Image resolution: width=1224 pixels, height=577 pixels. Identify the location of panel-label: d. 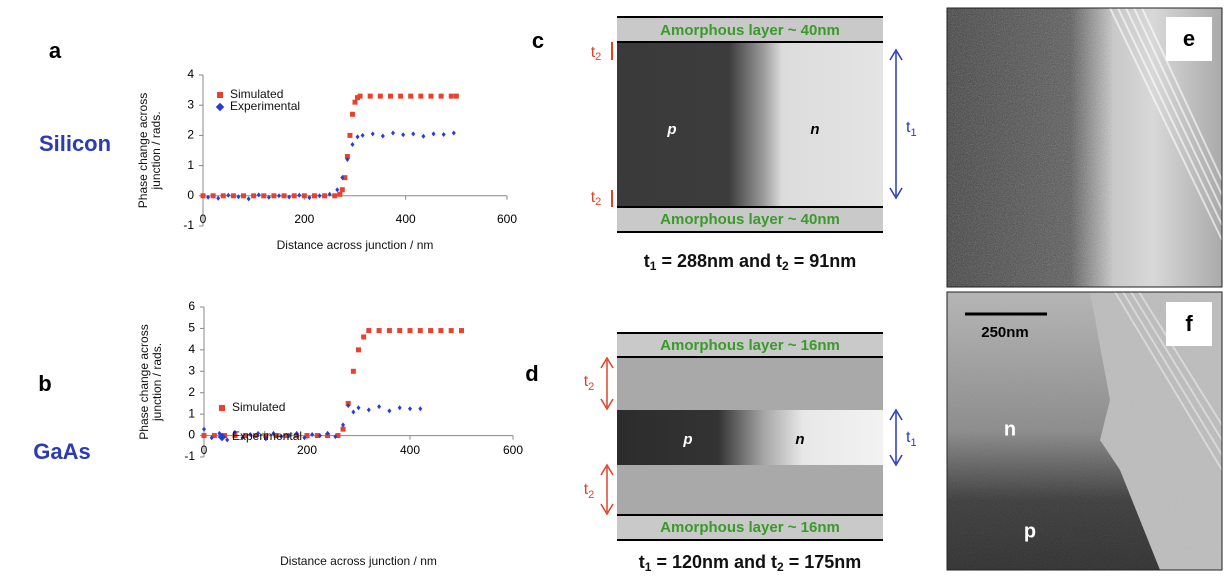
(531, 373).